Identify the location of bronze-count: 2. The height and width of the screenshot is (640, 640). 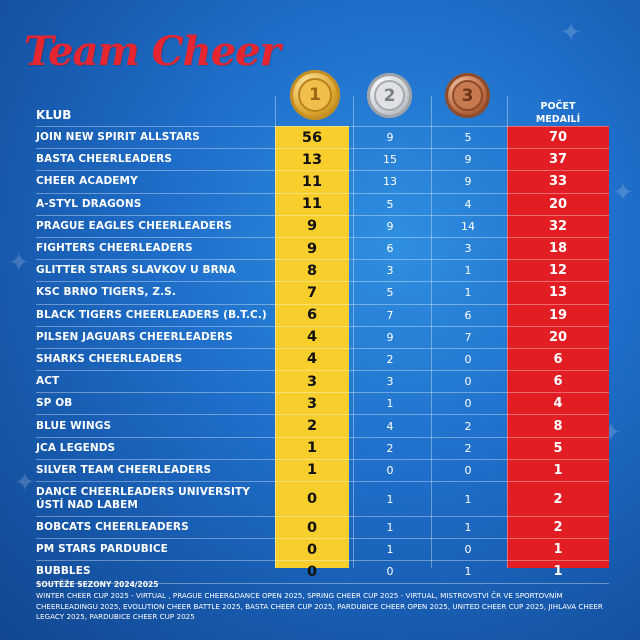
(468, 448).